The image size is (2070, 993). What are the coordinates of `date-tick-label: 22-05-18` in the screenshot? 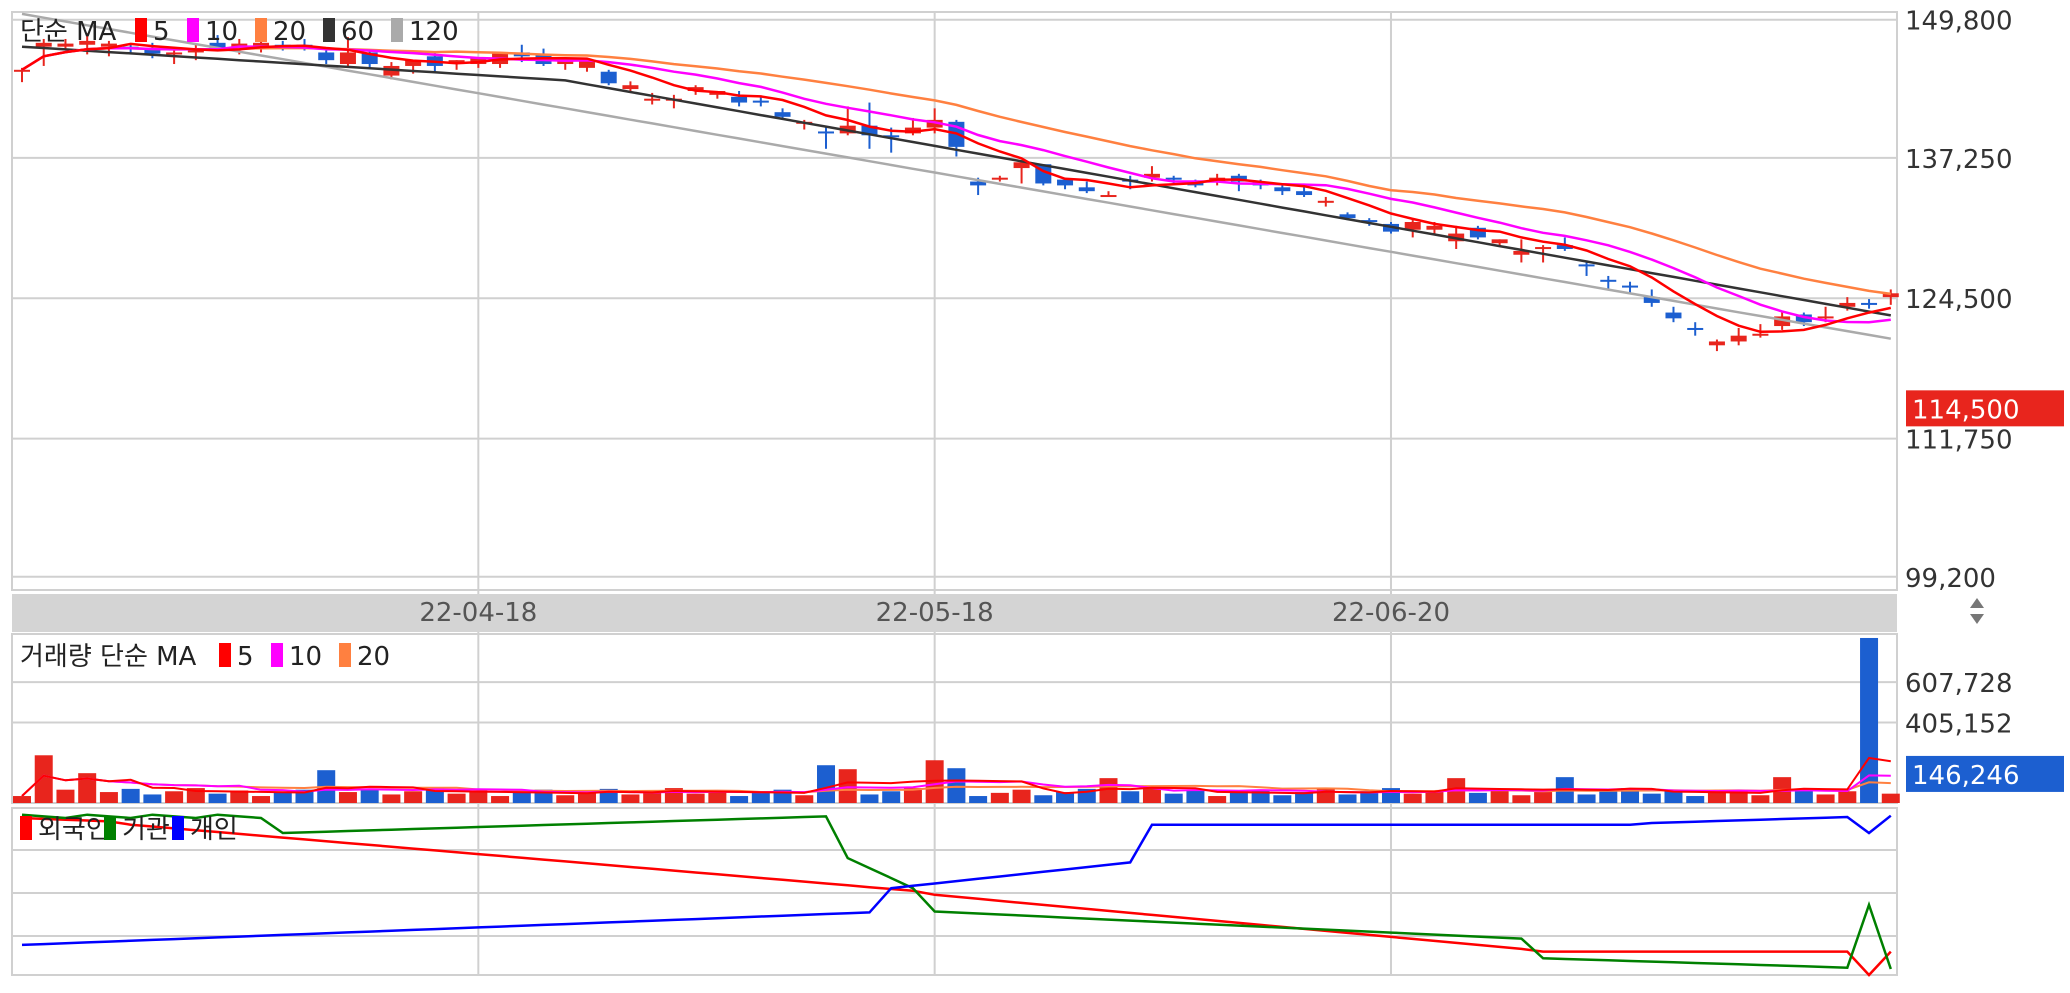 It's located at (935, 613).